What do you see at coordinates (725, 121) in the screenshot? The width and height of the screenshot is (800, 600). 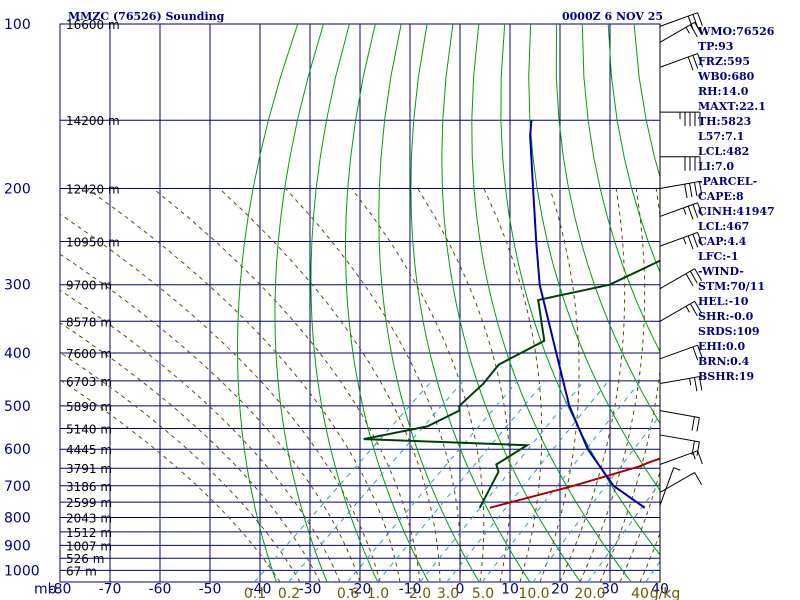 I see `index-line: TH:5823` at bounding box center [725, 121].